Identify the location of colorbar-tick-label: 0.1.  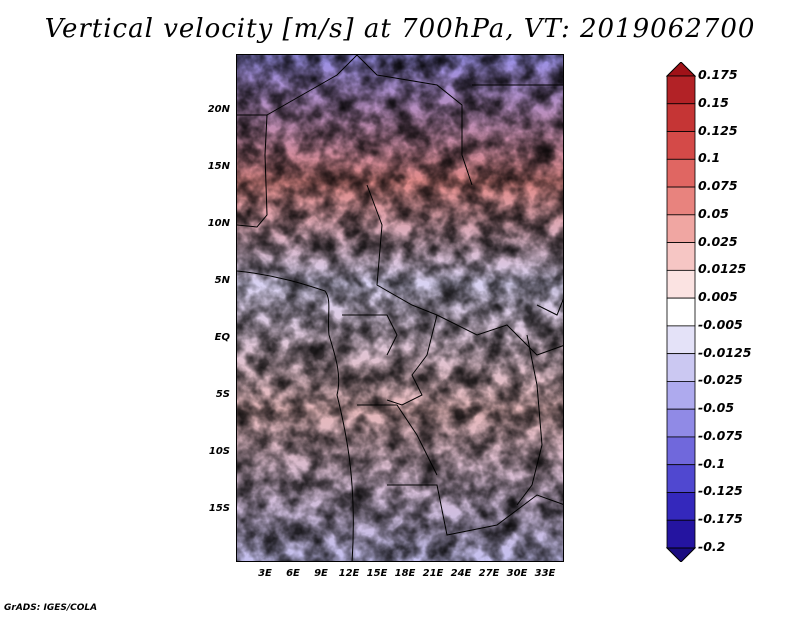
(709, 158).